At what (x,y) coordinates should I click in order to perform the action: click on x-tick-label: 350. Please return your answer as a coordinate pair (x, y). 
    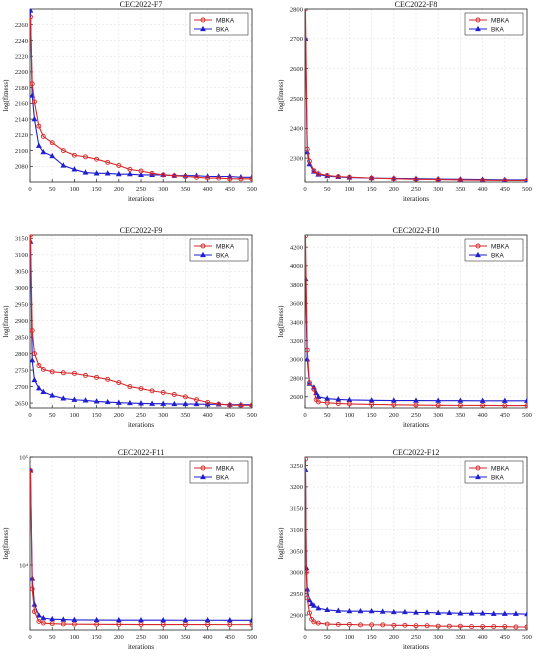
    Looking at the image, I should click on (185, 637).